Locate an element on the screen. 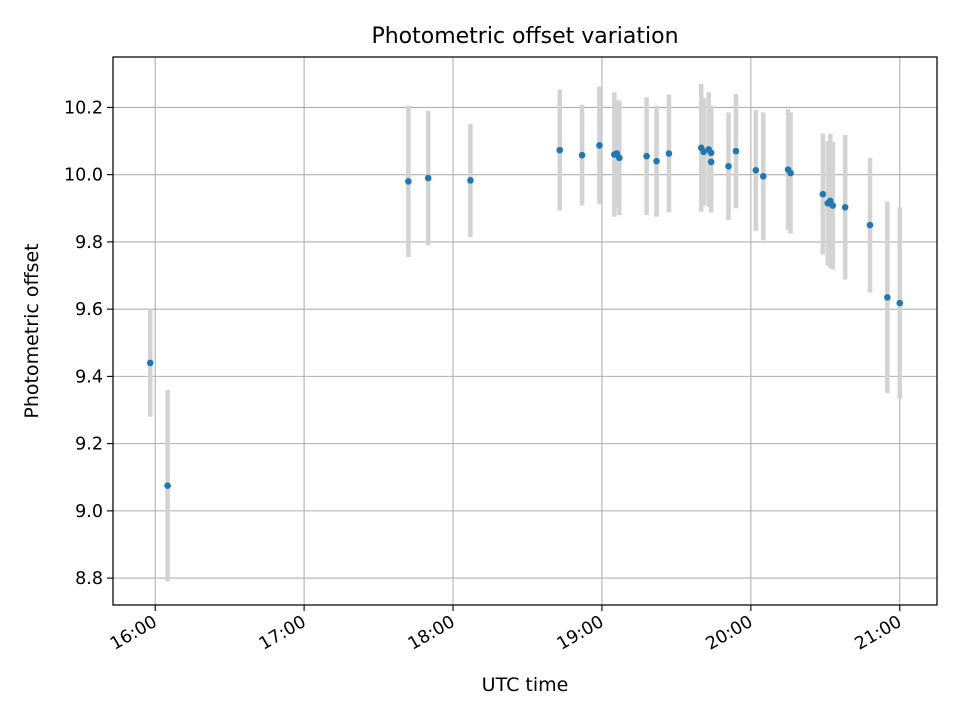 The image size is (960, 720). y-tick-label: 9.8 is located at coordinates (89, 243).